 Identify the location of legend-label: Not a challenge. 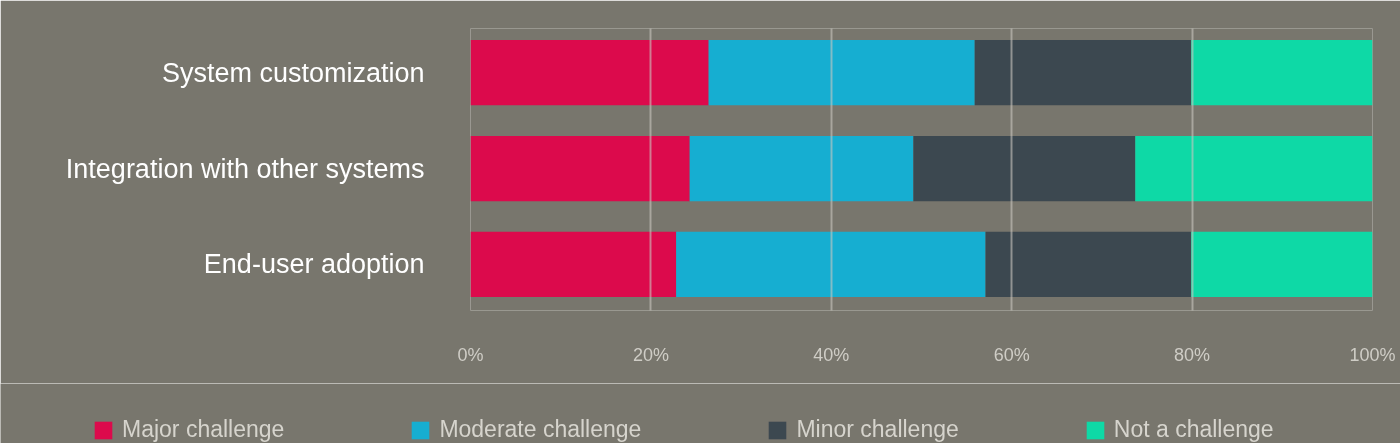
(1193, 429).